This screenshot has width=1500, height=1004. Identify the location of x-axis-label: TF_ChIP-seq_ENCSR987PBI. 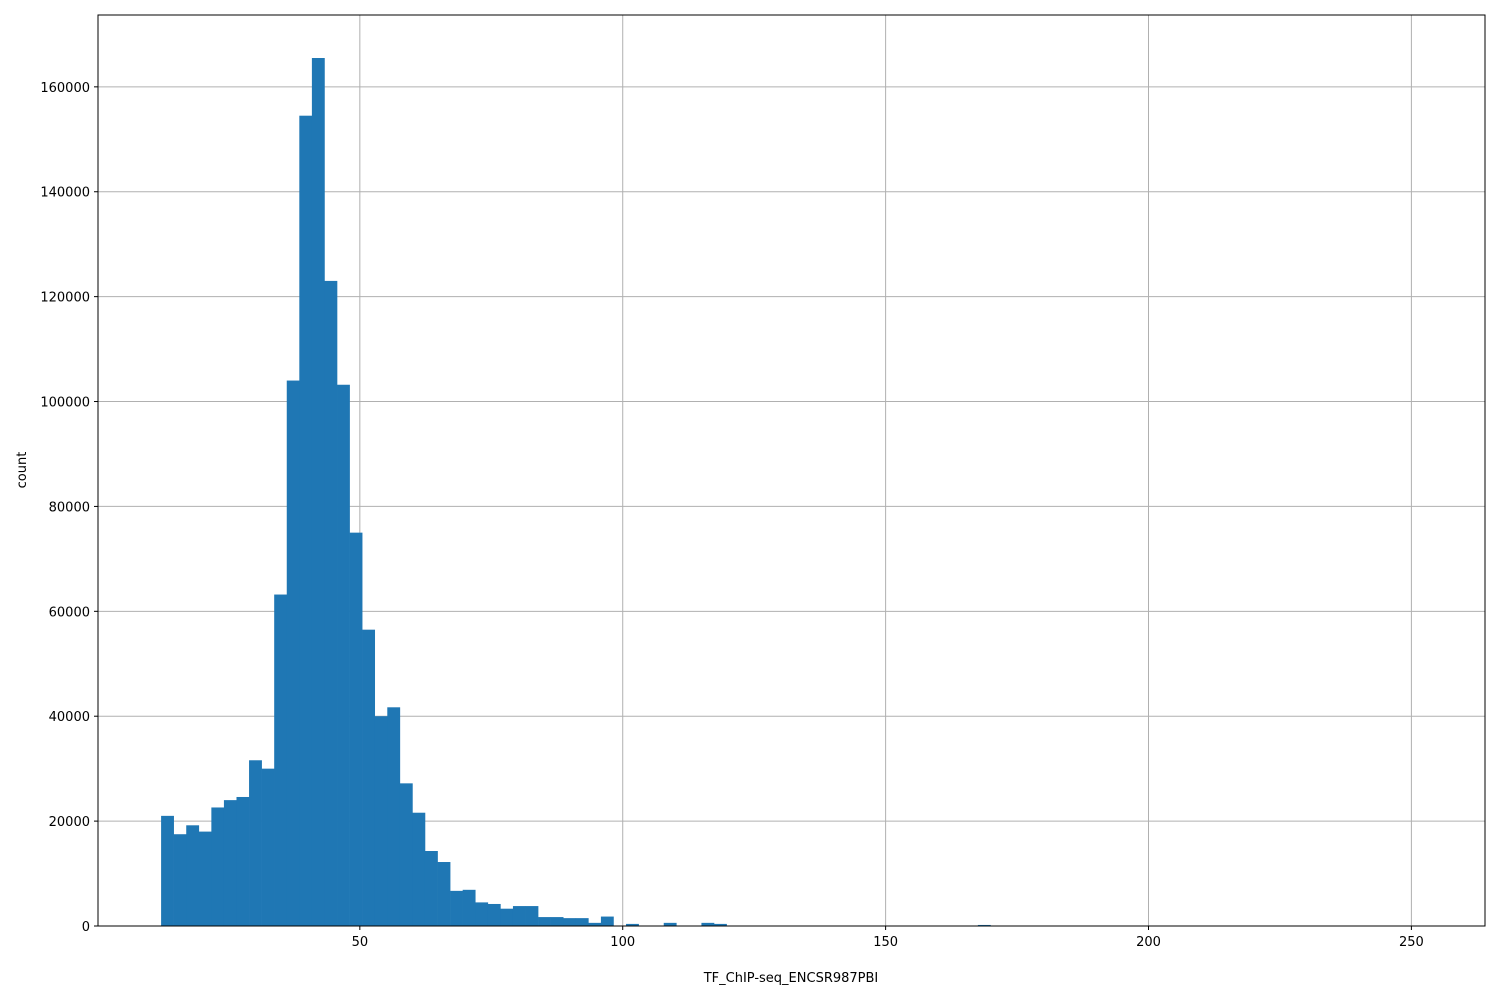
(791, 978).